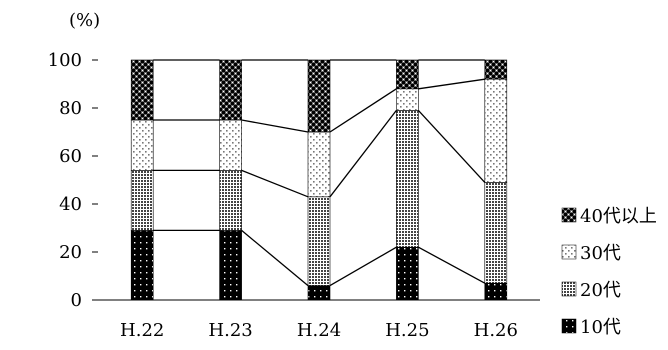  I want to click on y-tick-label: 40, so click(70, 204).